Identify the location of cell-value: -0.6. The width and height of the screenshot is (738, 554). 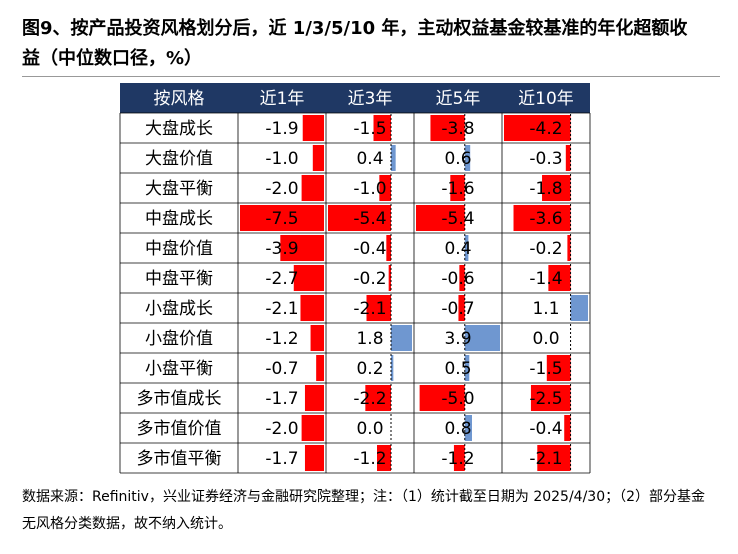
(457, 279).